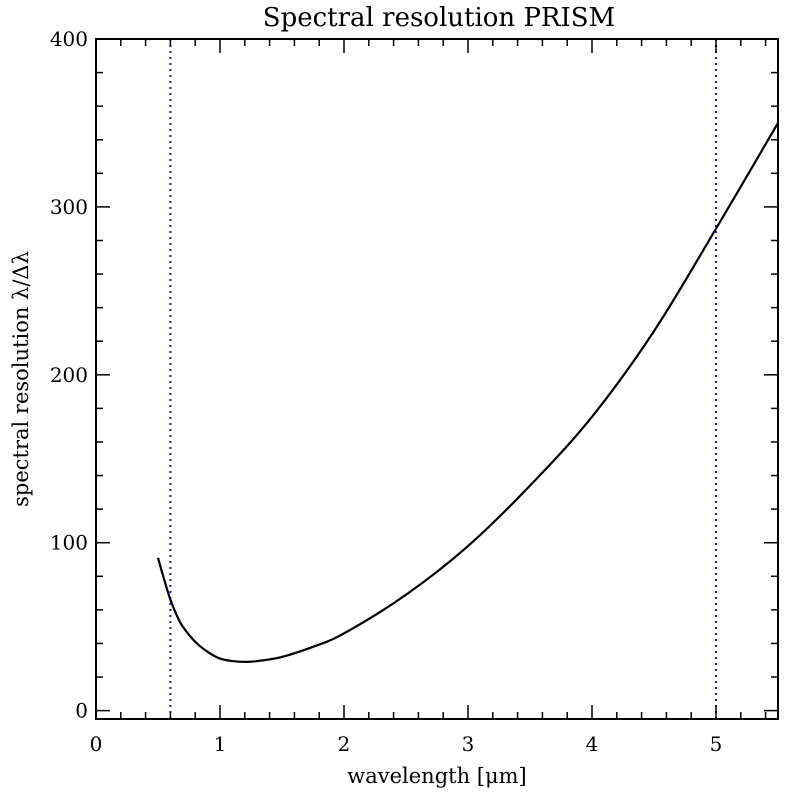  Describe the element at coordinates (439, 18) in the screenshot. I see `chart-title: Spectral resolution PRISM` at that location.